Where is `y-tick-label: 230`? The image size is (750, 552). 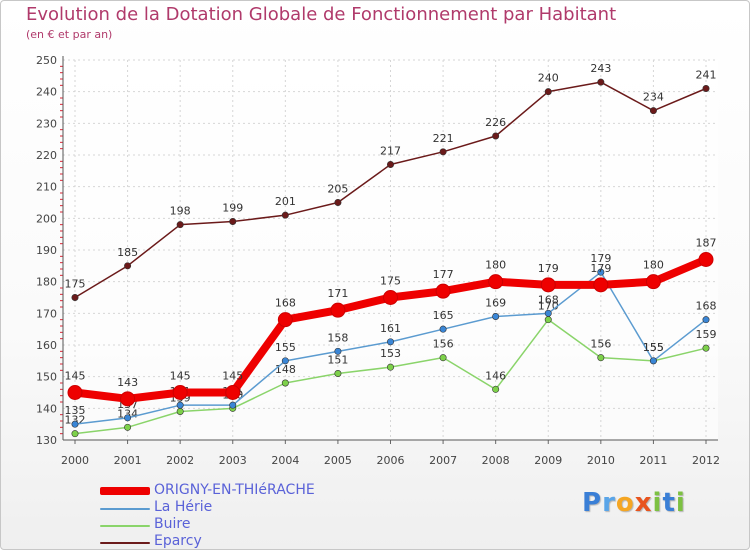 y-tick-label: 230 is located at coordinates (46, 123).